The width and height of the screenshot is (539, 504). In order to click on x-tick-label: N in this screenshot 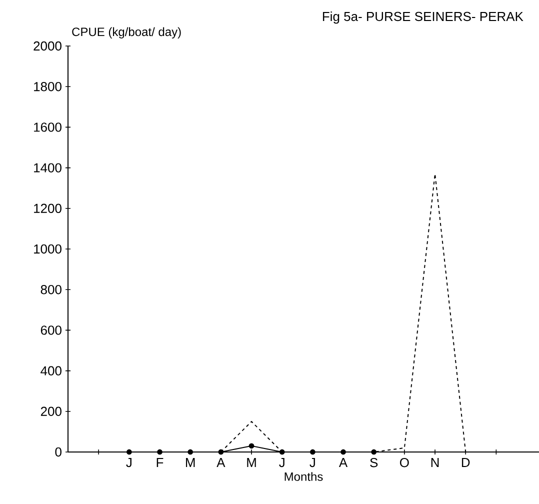, I will do `click(435, 462)`.